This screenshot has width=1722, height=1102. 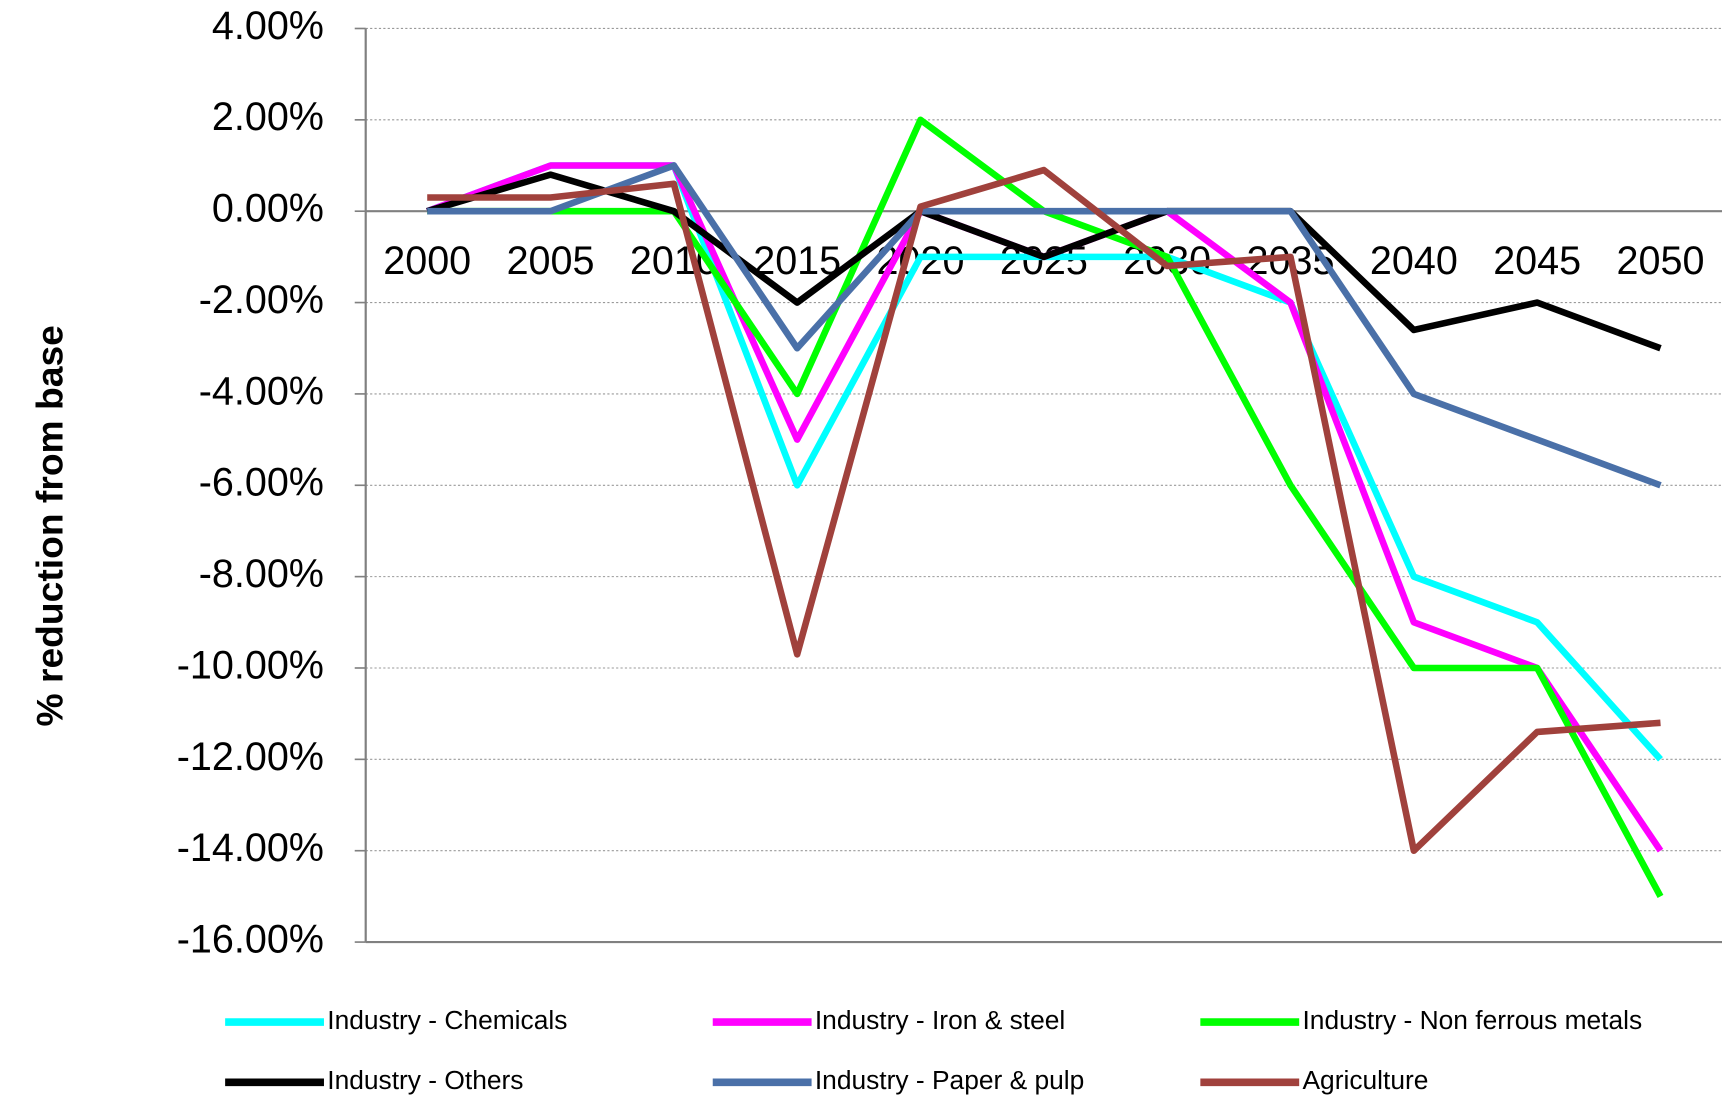 I want to click on legend-label: Industry - Non ferrous metals, so click(x=1472, y=1020).